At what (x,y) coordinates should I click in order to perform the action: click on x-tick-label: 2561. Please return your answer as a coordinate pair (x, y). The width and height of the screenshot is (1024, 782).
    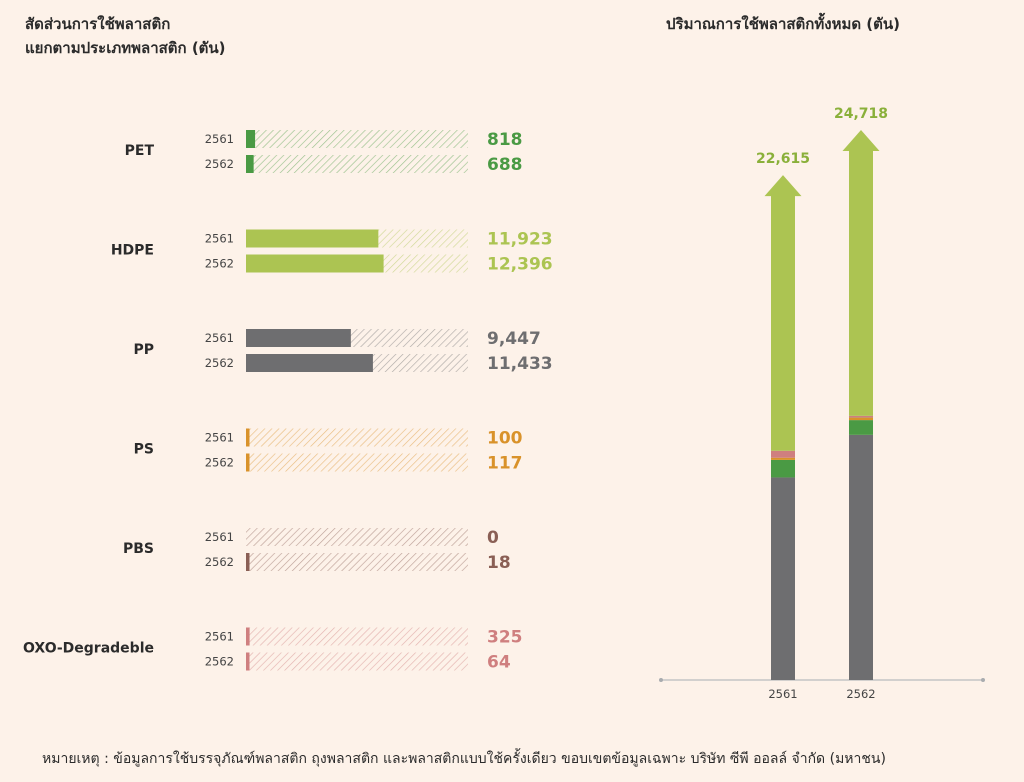
    Looking at the image, I should click on (782, 694).